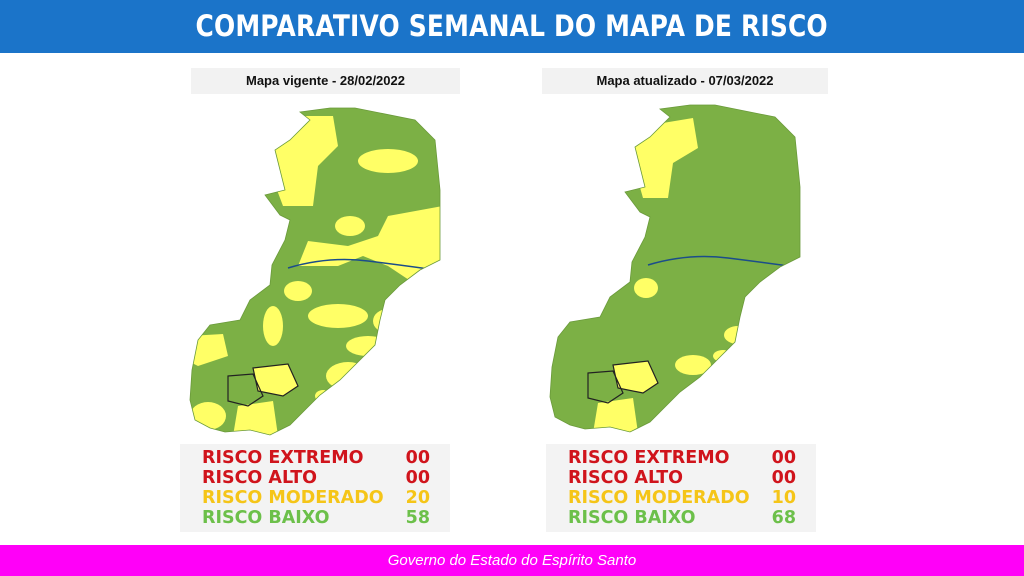  Describe the element at coordinates (417, 518) in the screenshot. I see `legend-count: 58` at that location.